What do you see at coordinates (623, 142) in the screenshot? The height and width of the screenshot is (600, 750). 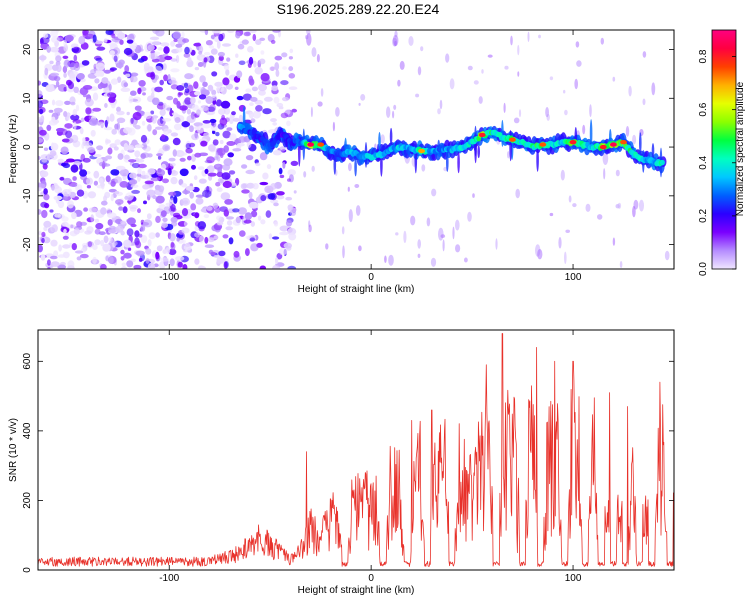 I see `ridge-hotspot` at bounding box center [623, 142].